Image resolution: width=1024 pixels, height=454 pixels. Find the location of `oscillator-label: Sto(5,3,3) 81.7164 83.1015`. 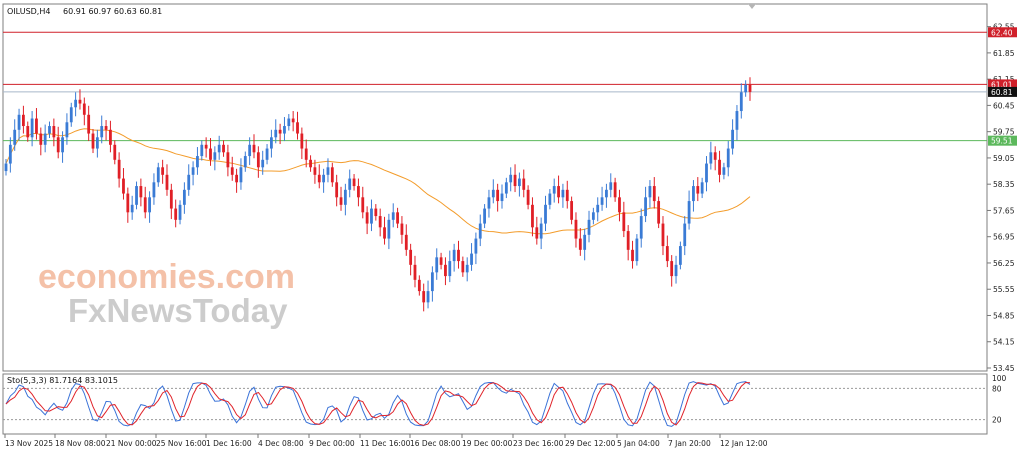

oscillator-label: Sto(5,3,3) 81.7164 83.1015 is located at coordinates (62, 380).